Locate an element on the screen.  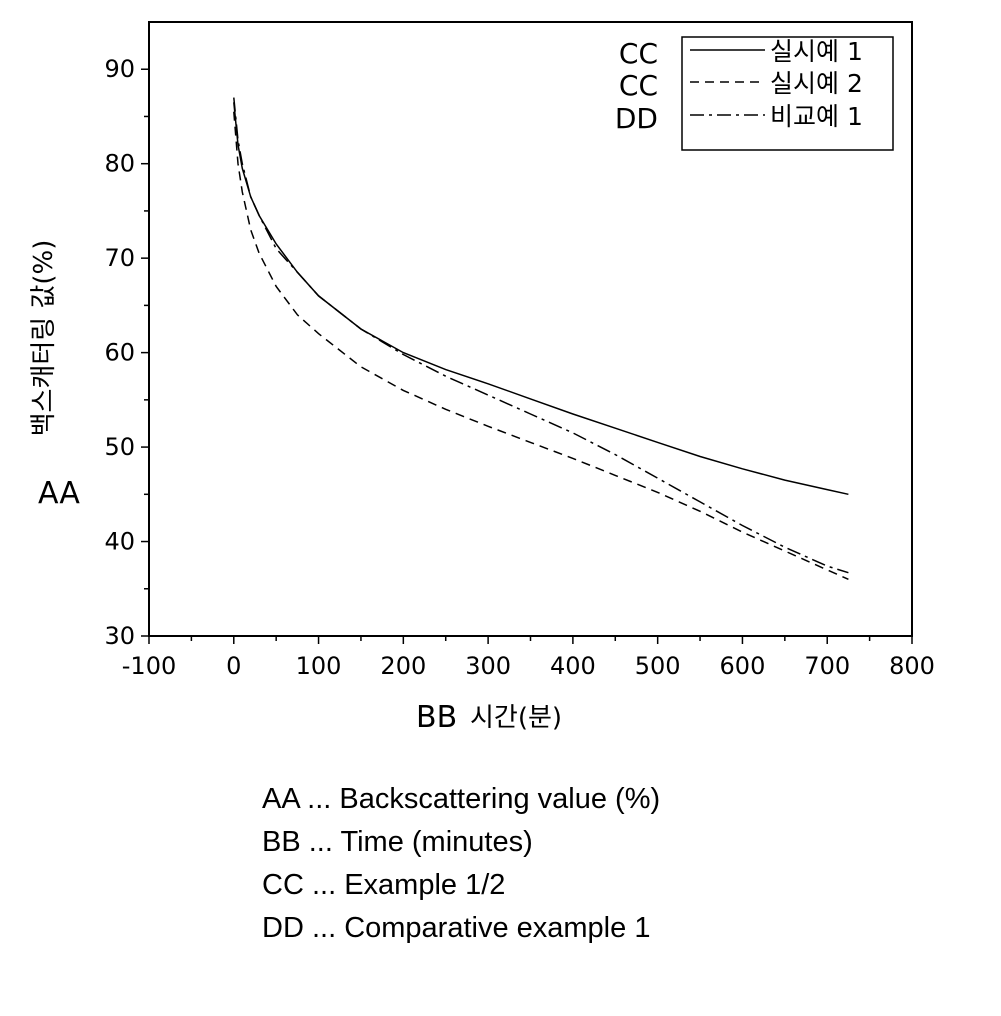
x-tick-label: 0 is located at coordinates (233, 666).